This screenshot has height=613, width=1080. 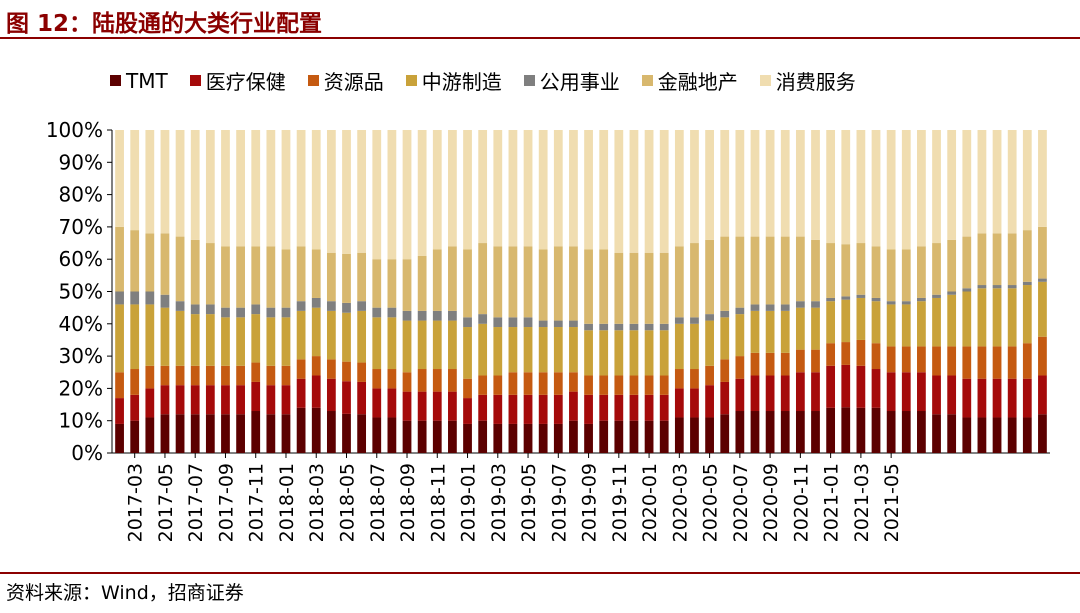 I want to click on y-tick-label: 60%, so click(x=81, y=259).